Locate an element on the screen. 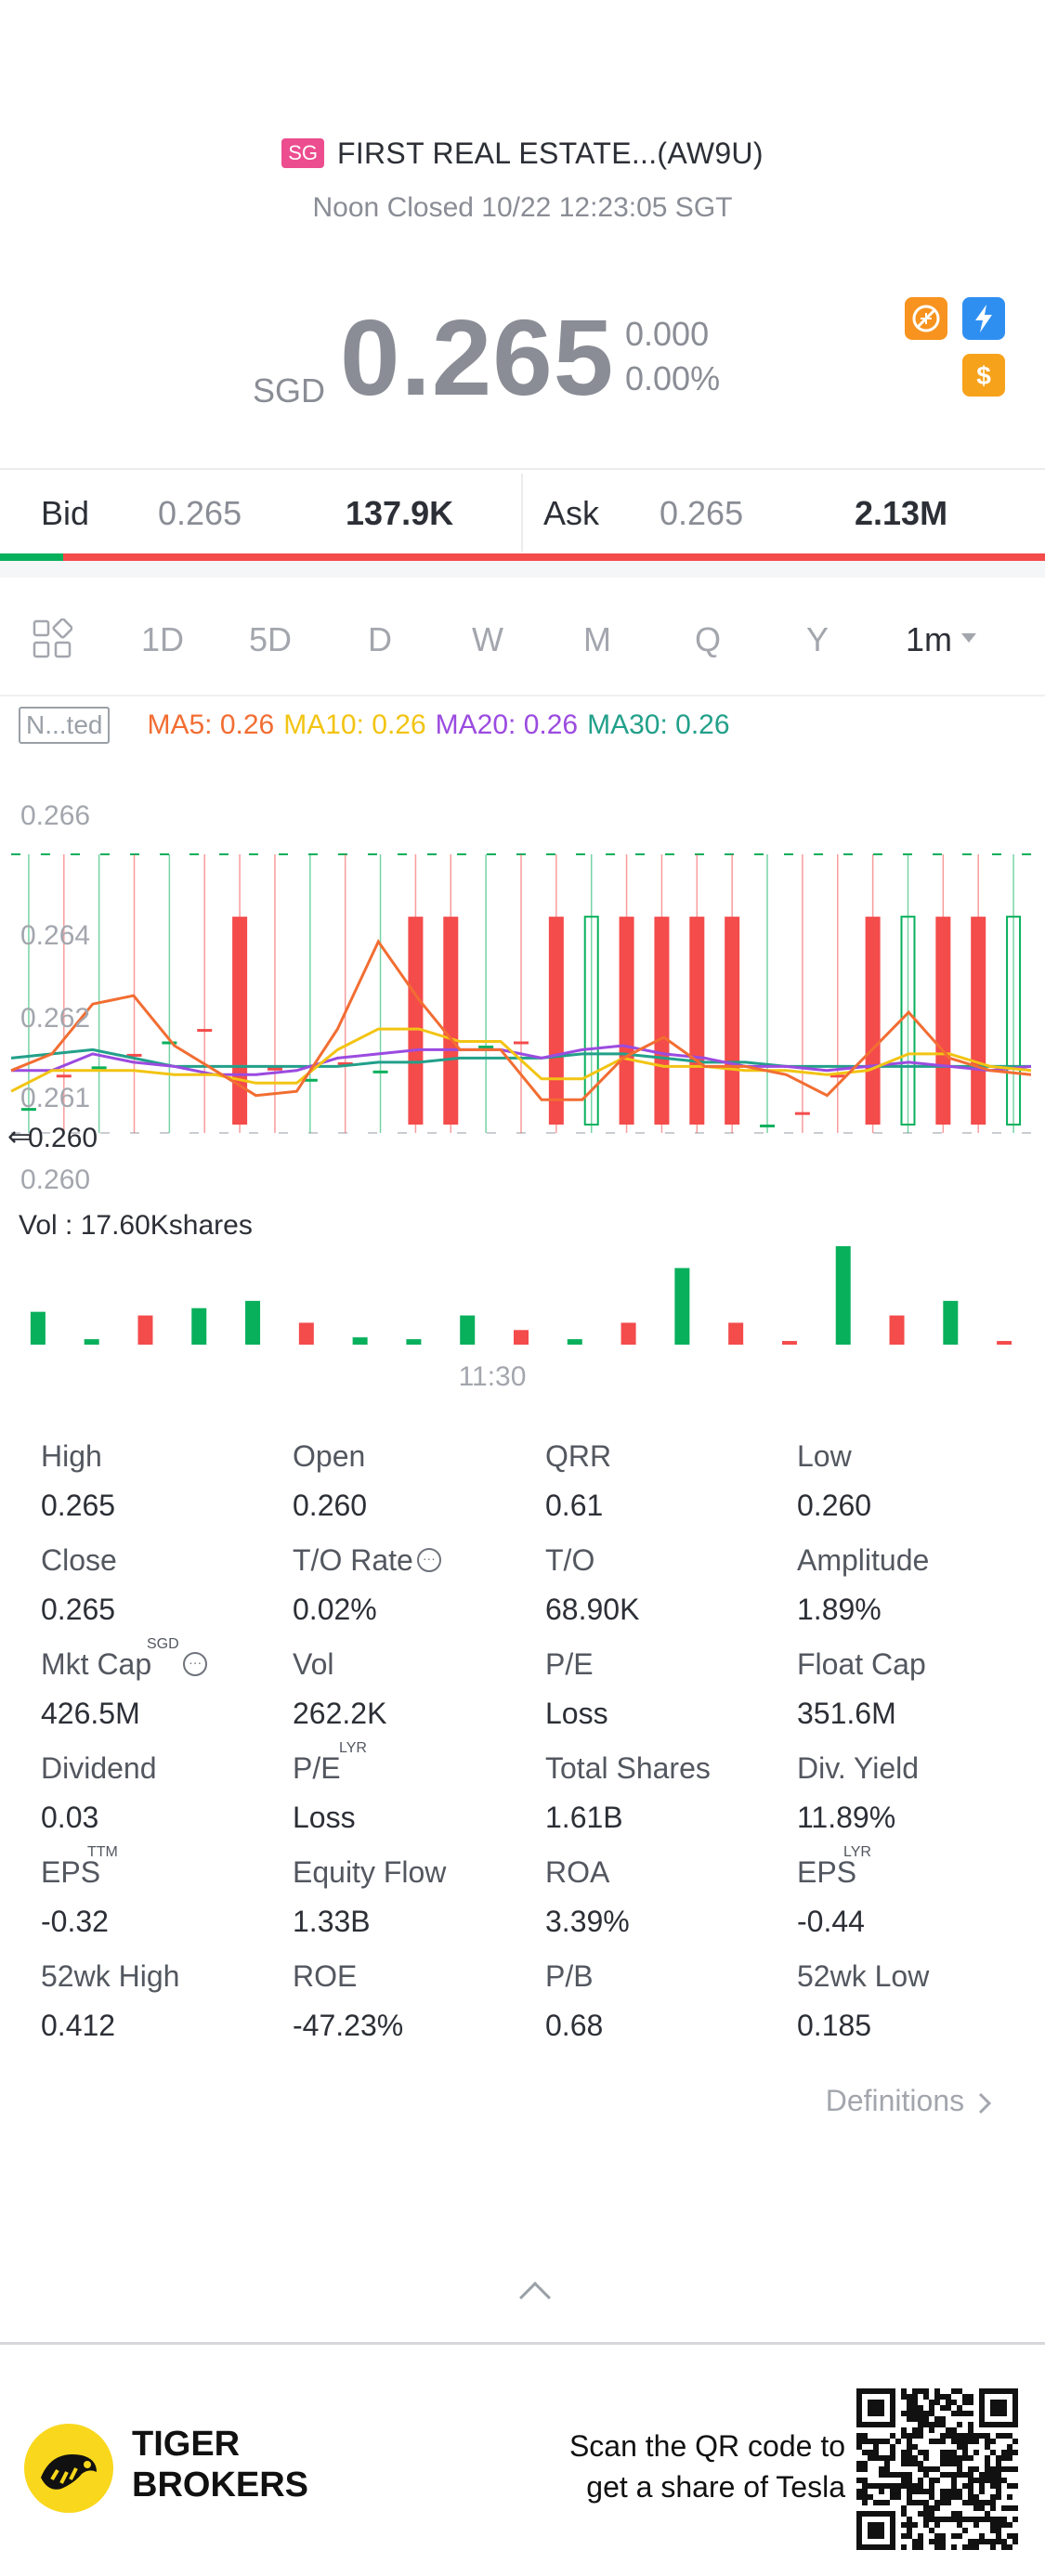 The image size is (1045, 2576). stat-label-text: EPS is located at coordinates (71, 1872).